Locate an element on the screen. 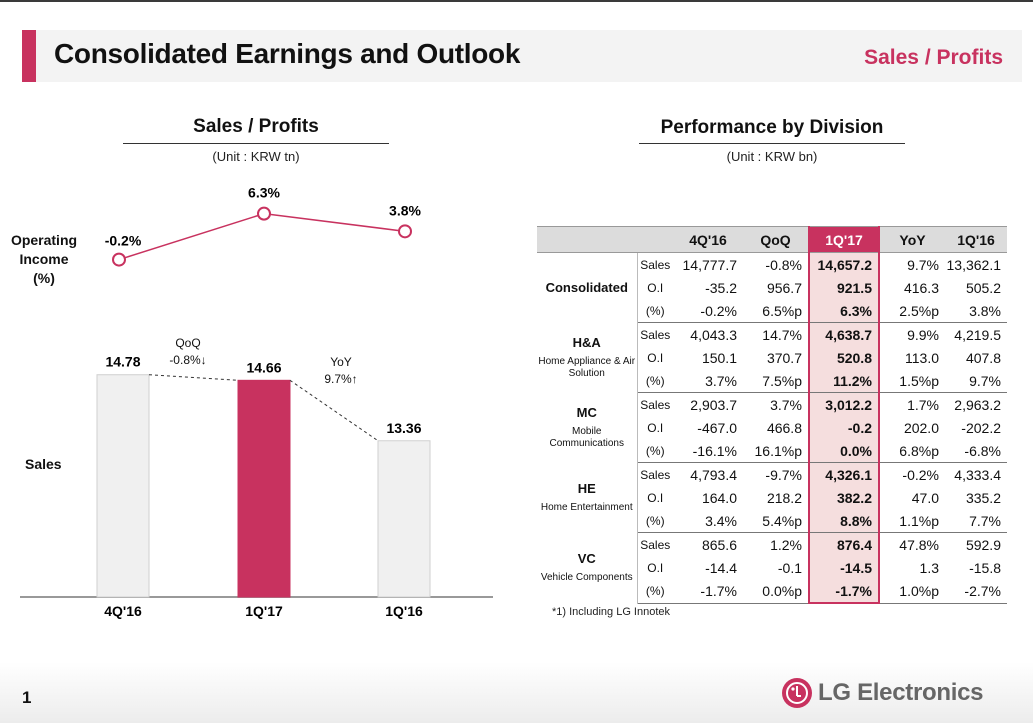  yoy-label: YoY is located at coordinates (341, 362).